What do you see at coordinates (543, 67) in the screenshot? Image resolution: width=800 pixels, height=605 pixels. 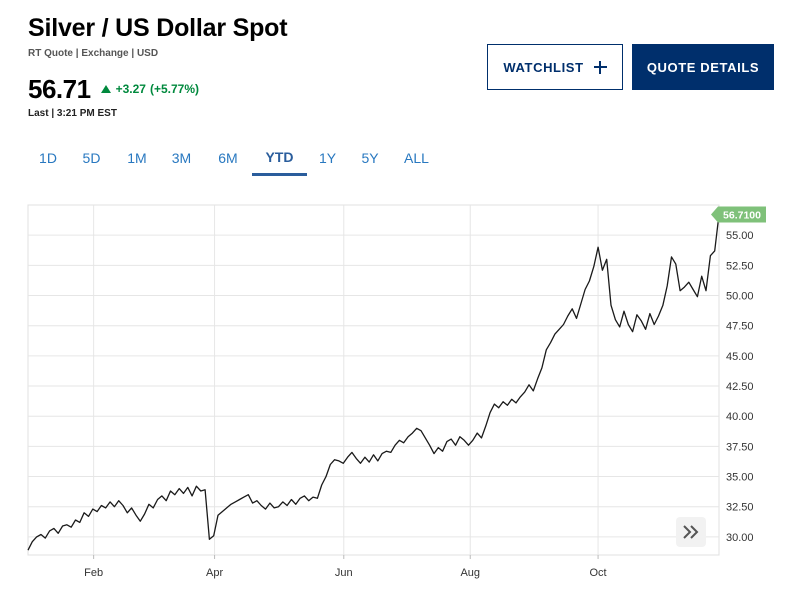 I see `watchlist-label: WATCHLIST` at bounding box center [543, 67].